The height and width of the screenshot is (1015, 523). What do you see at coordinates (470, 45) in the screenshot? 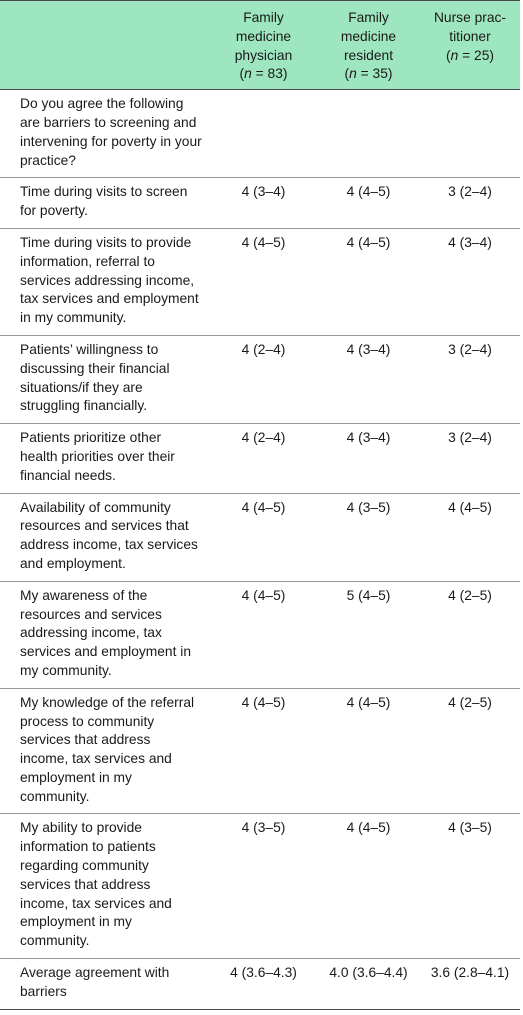
I see `column-header-nurse: Nurse prac- titioner (n = 25)` at bounding box center [470, 45].